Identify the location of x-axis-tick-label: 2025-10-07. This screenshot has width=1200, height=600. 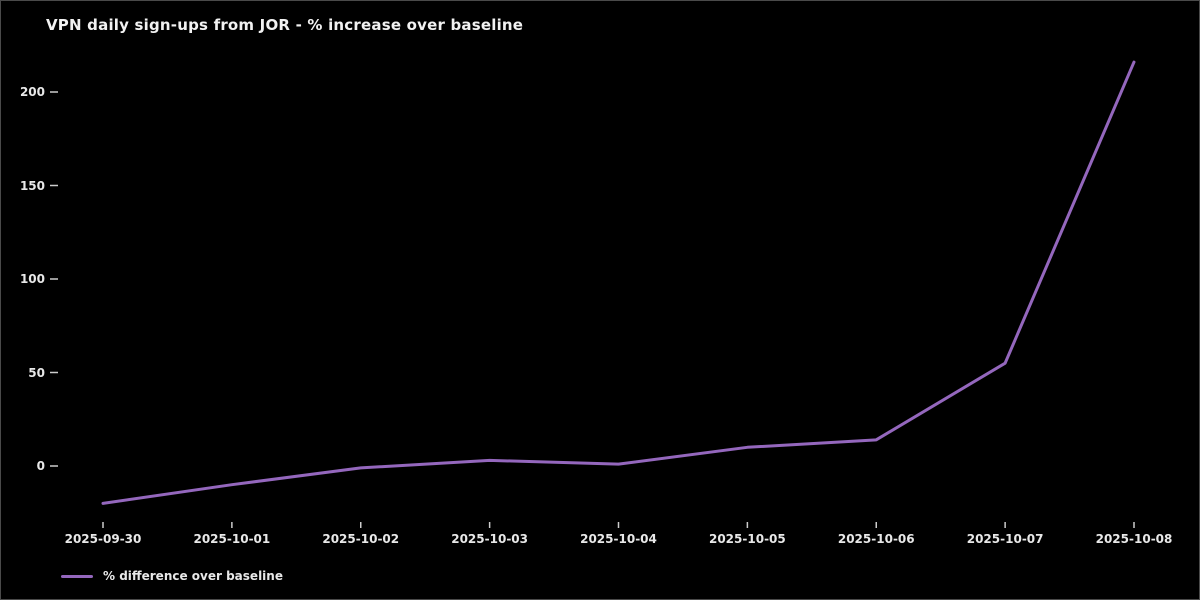
(1005, 539).